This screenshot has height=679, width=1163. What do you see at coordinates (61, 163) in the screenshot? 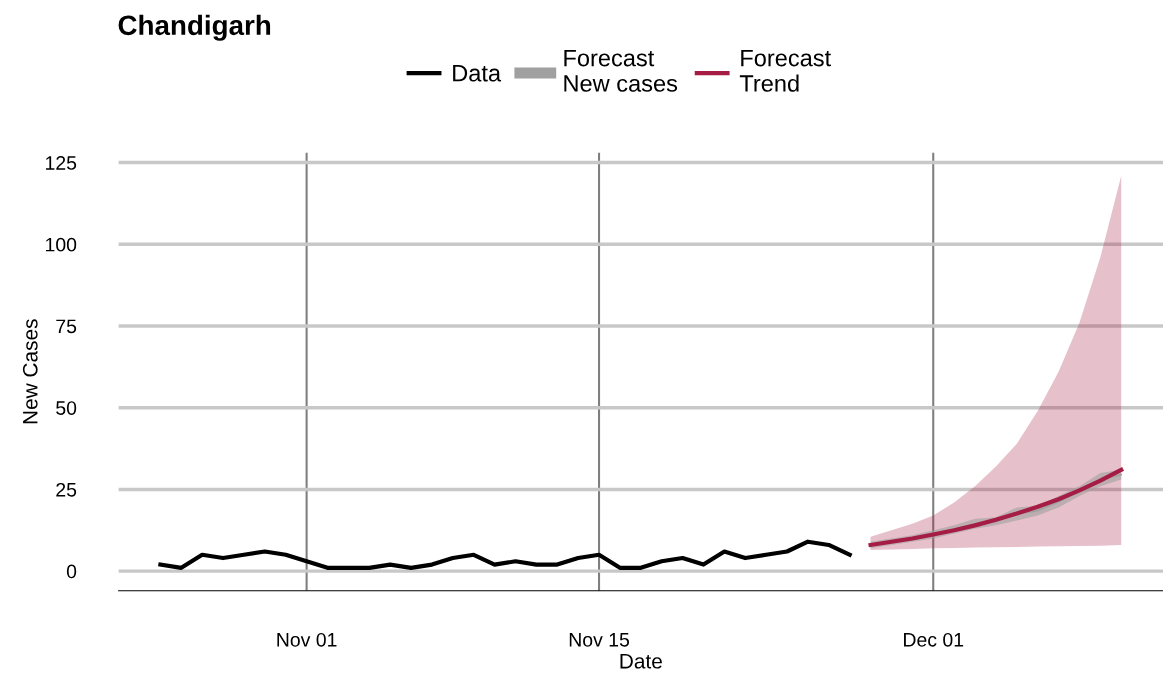
I see `y-tick-label: 125` at bounding box center [61, 163].